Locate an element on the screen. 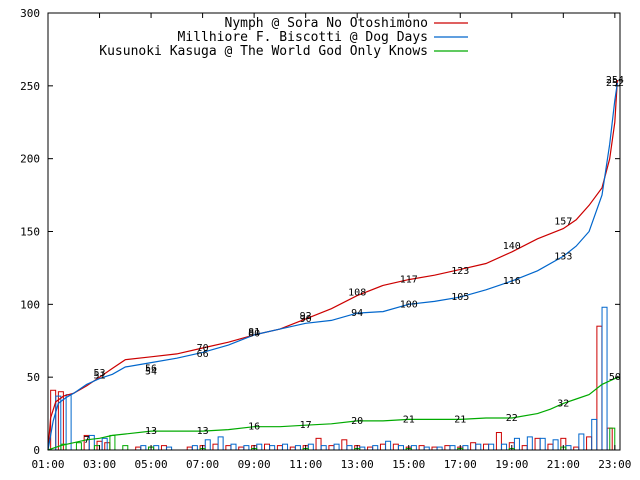 The image size is (640, 480). data-label: 157 is located at coordinates (563, 221).